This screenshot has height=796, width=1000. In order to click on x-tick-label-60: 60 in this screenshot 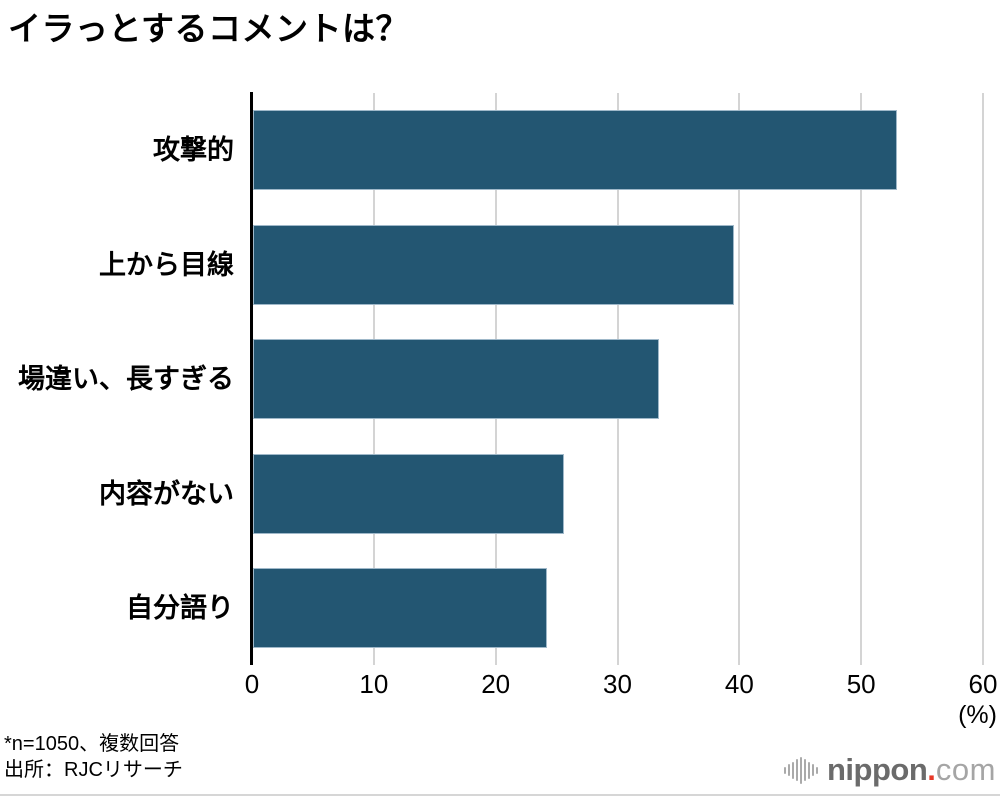, I will do `click(983, 684)`.